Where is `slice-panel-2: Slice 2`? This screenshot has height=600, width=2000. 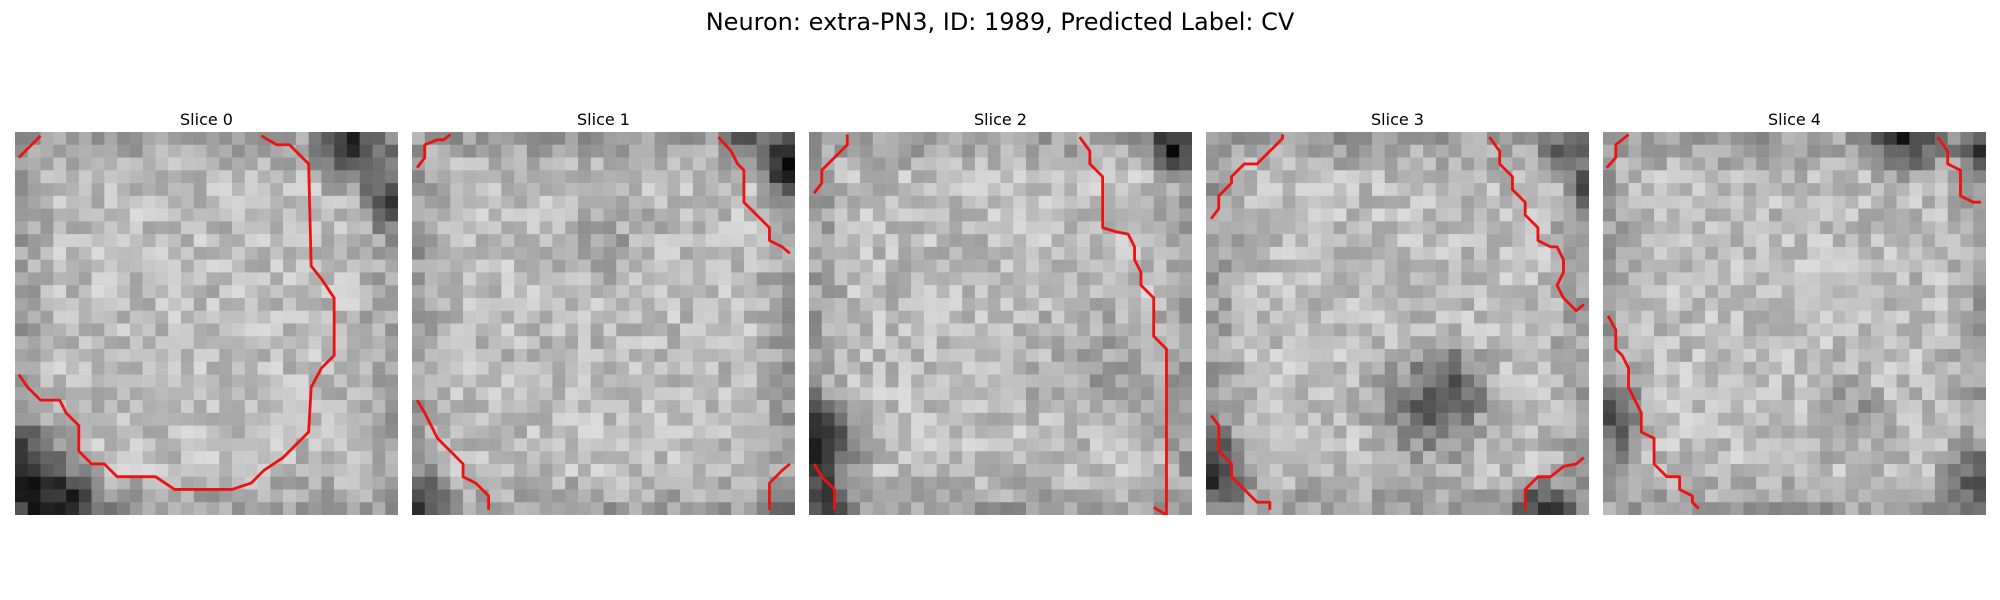
slice-panel-2: Slice 2 is located at coordinates (1000, 311).